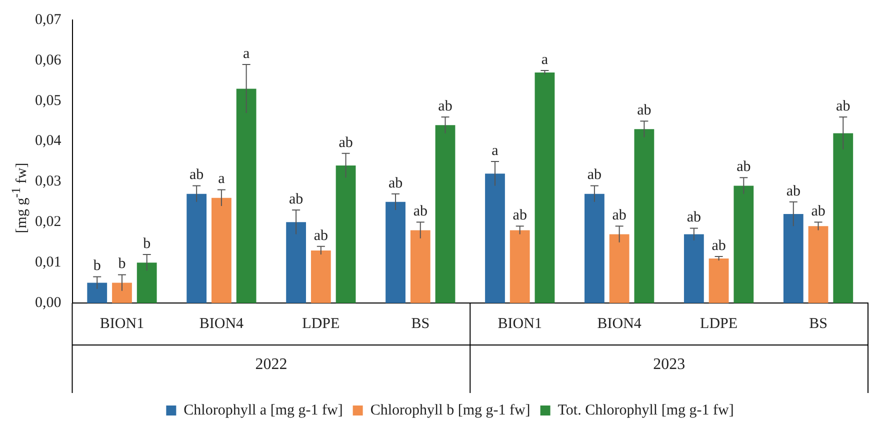 Image resolution: width=886 pixels, height=435 pixels. I want to click on legend-label: Tot. Chlorophyll [mg g-1 fw], so click(646, 410).